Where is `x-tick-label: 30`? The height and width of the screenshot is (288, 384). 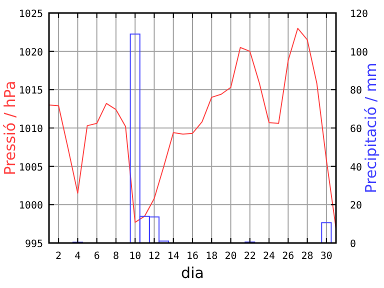
x-tick-label: 30 is located at coordinates (326, 256).